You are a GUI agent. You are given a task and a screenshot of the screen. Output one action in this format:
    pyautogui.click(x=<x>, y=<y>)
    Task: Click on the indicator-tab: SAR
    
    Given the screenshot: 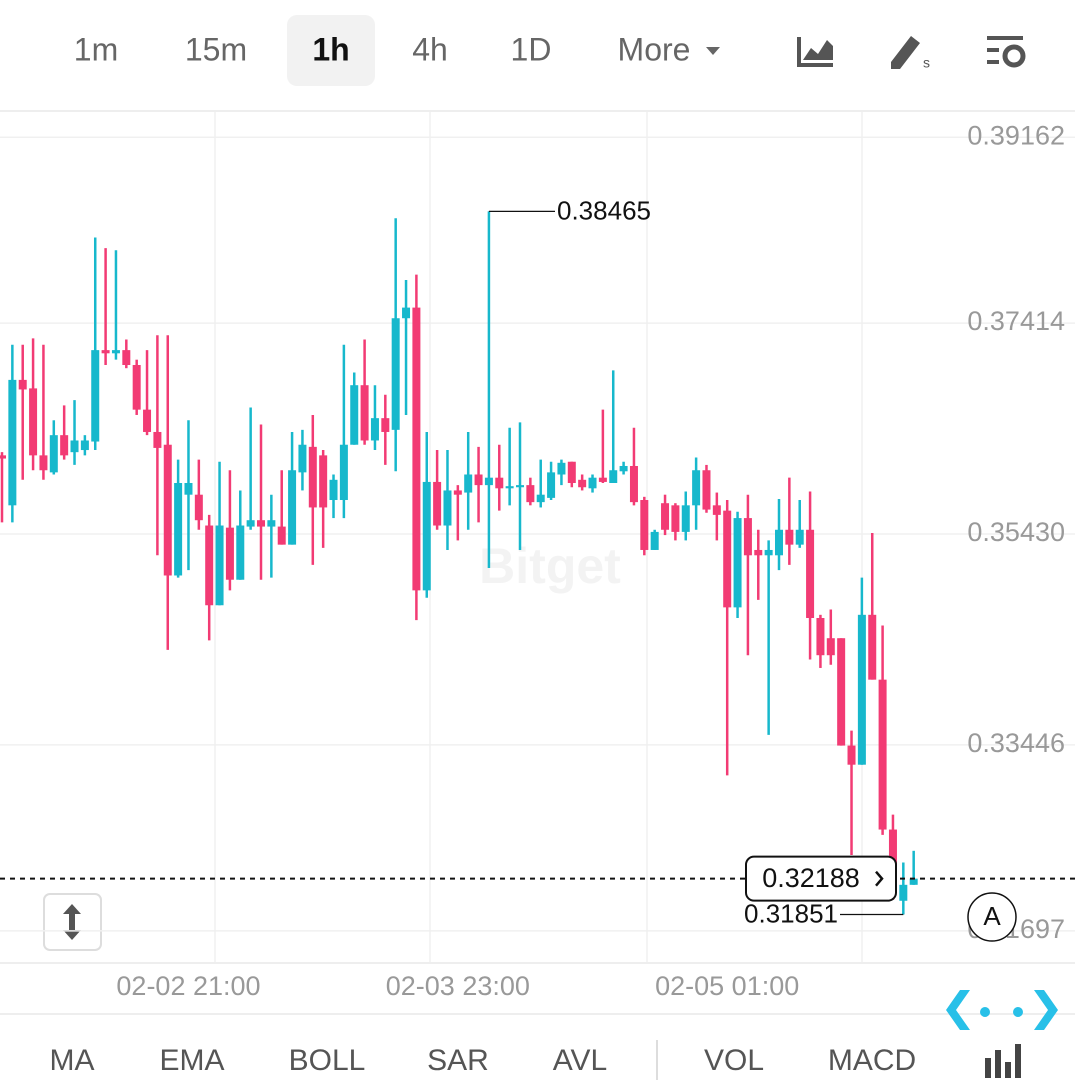 What is the action you would take?
    pyautogui.click(x=458, y=1060)
    